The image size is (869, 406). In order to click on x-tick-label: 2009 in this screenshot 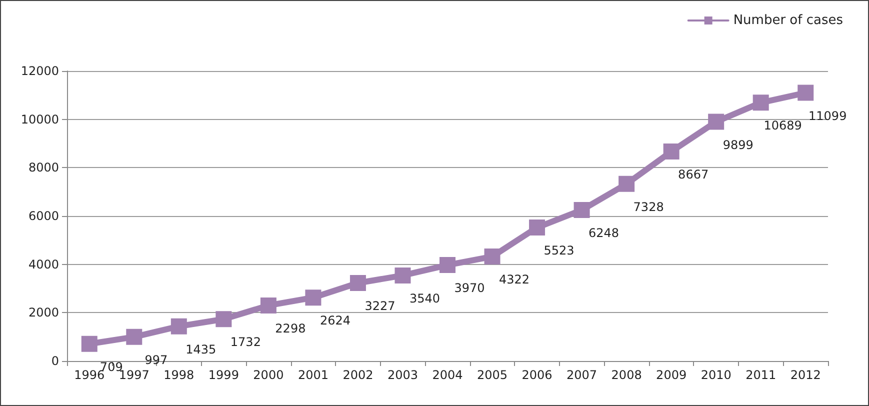, I will do `click(671, 375)`.